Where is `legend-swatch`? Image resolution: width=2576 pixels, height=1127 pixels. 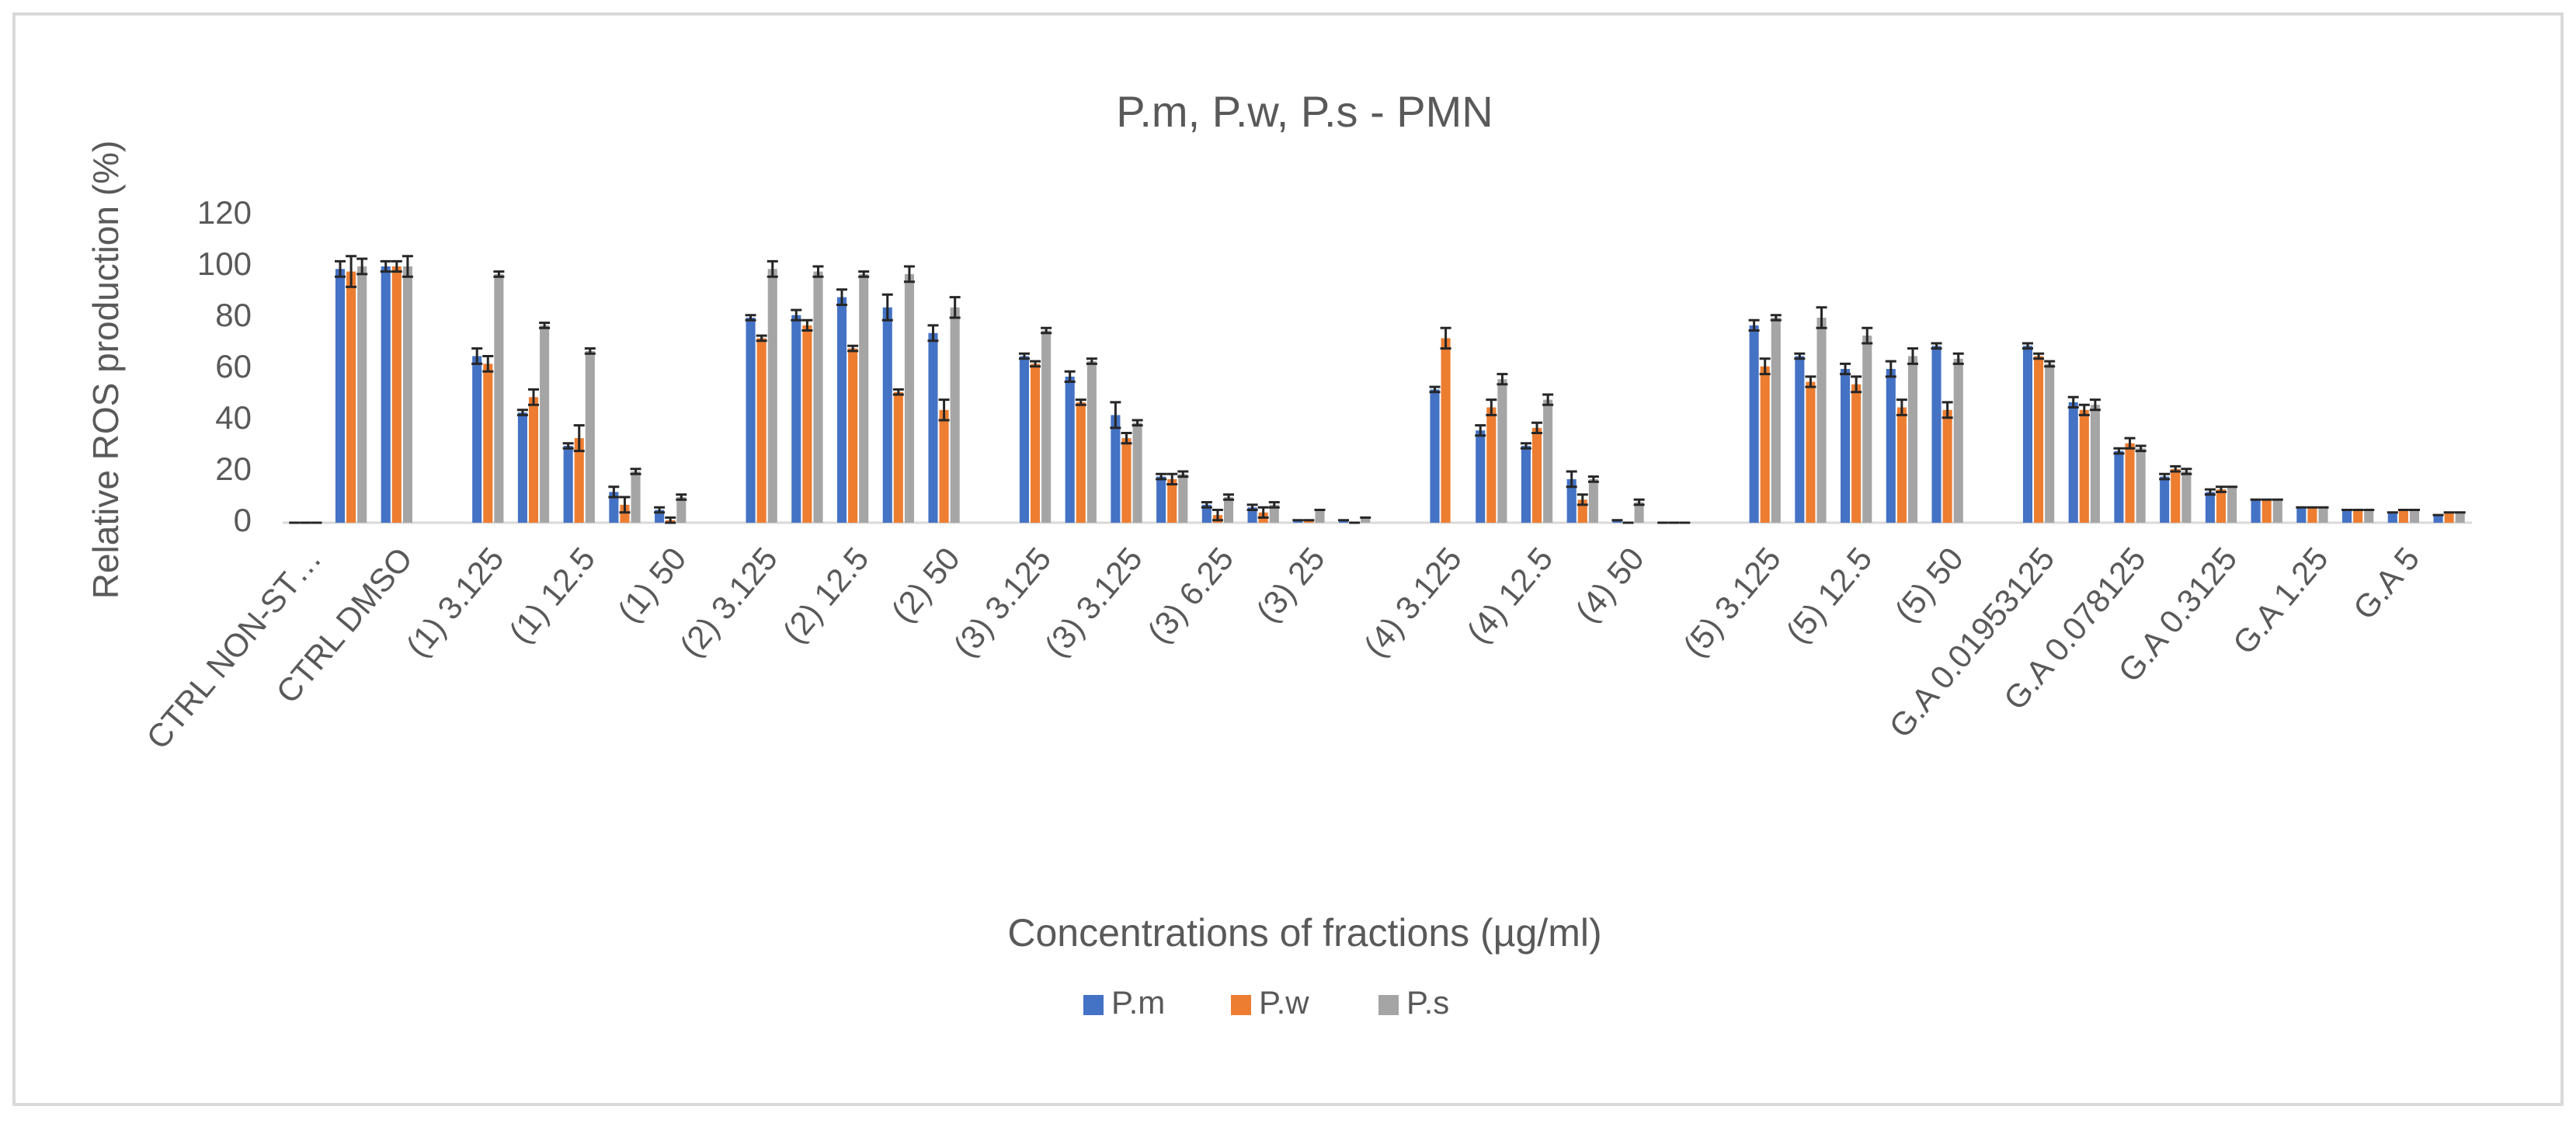 legend-swatch is located at coordinates (1093, 1005).